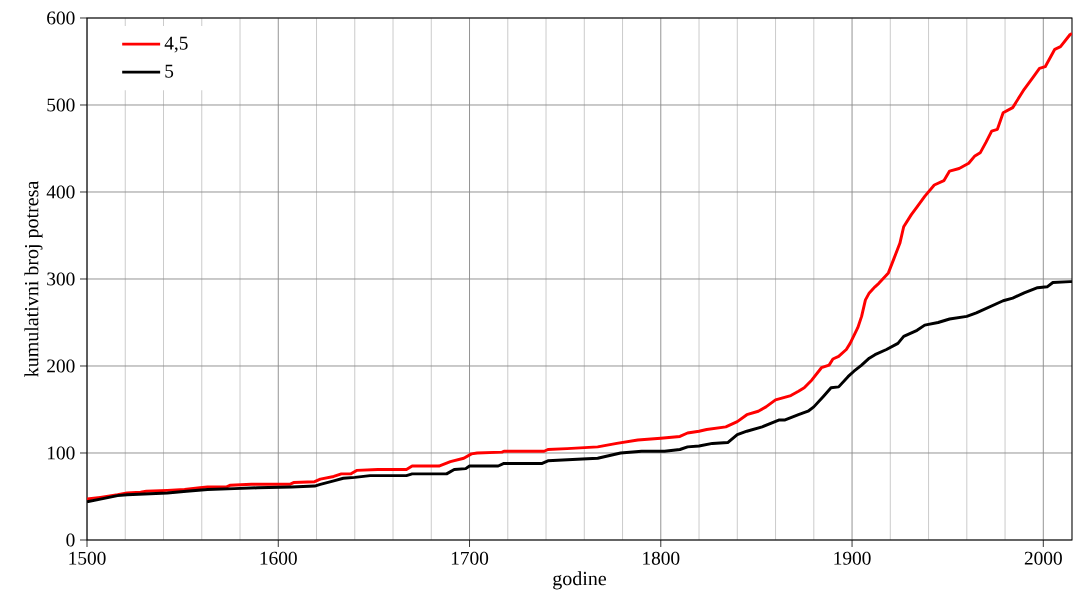  What do you see at coordinates (61, 279) in the screenshot?
I see `y-tick-label: 300` at bounding box center [61, 279].